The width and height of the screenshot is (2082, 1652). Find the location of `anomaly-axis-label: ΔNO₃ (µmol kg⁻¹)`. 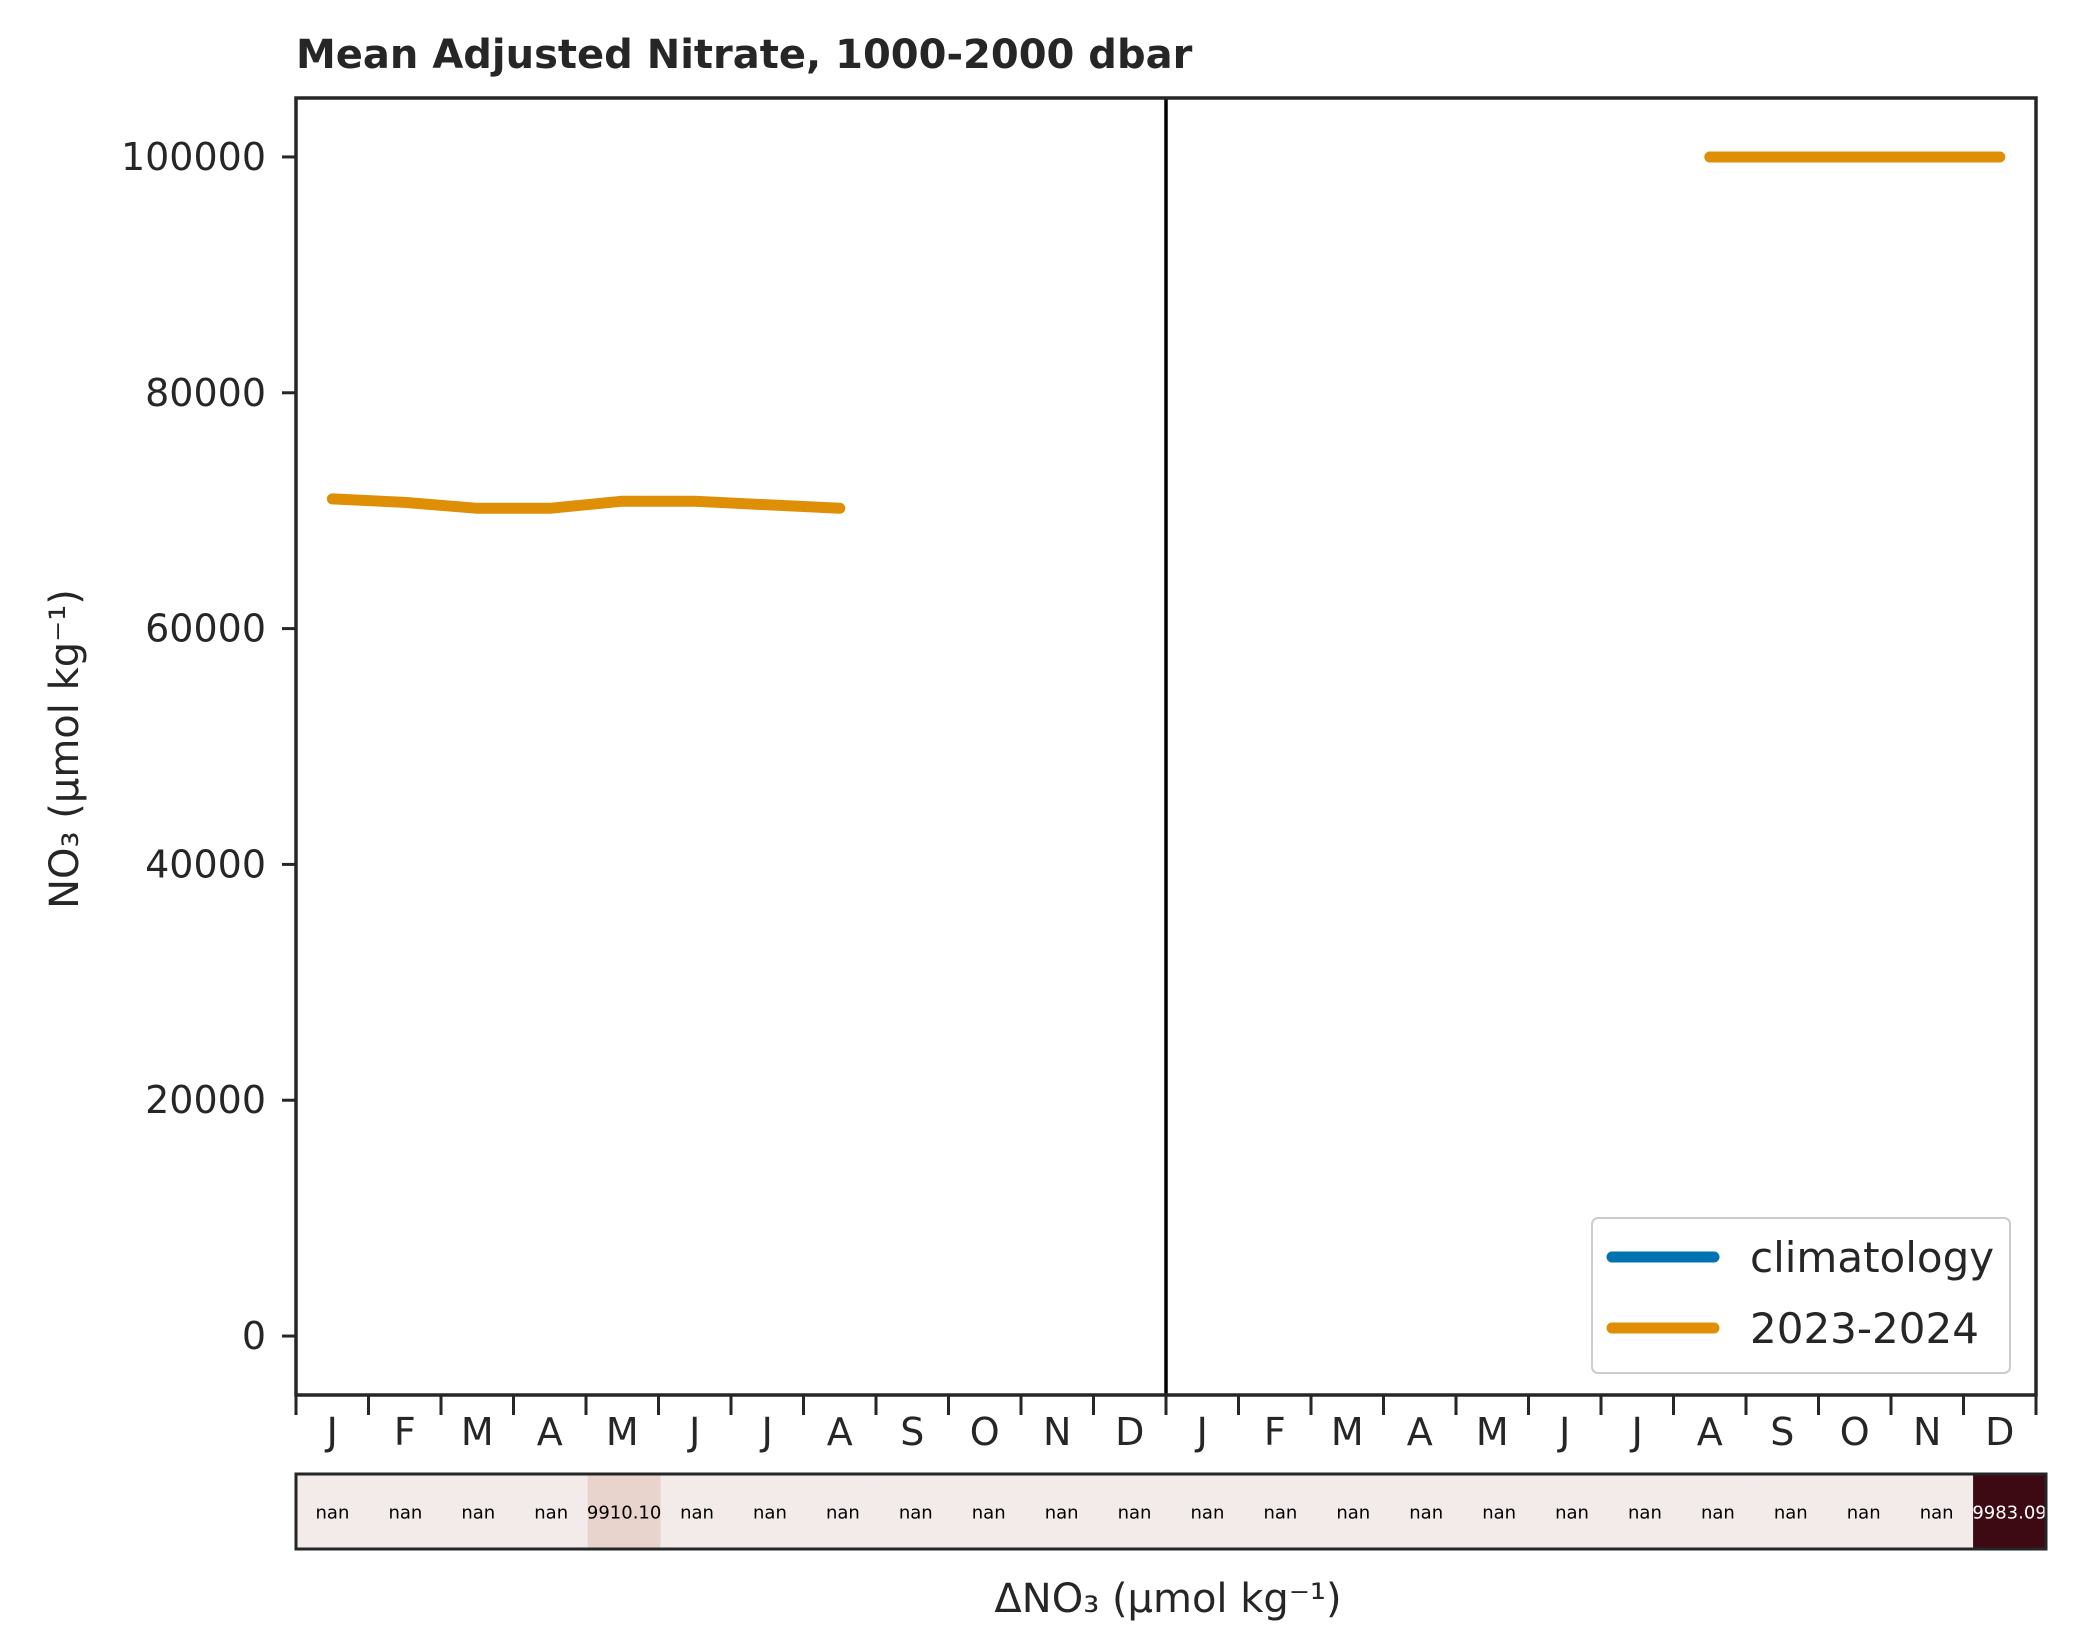

anomaly-axis-label: ΔNO₃ (µmol kg⁻¹) is located at coordinates (1167, 1599).